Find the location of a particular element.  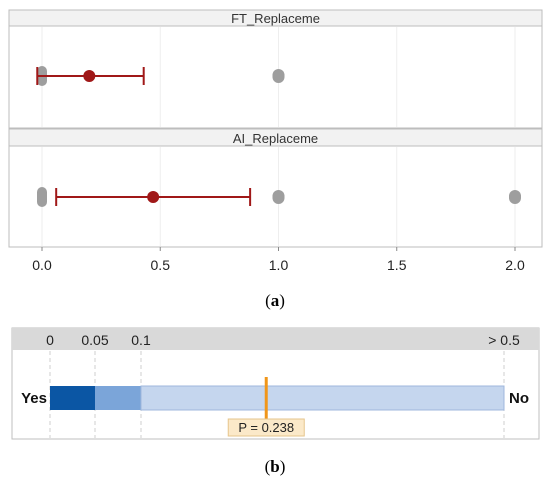

caption-b: (b) is located at coordinates (275, 466).